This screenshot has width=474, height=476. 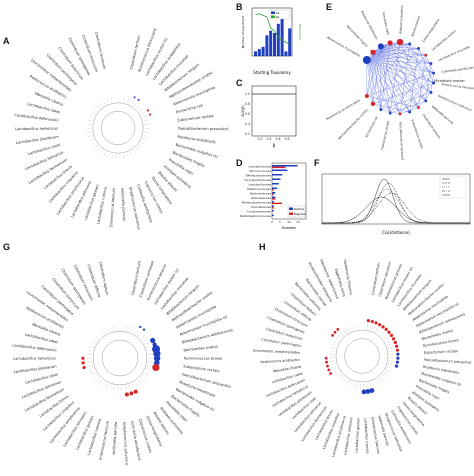 What do you see at coordinates (376, 278) in the screenshot?
I see `panel-h-taxon-label: Clostridium tertium` at bounding box center [376, 278].